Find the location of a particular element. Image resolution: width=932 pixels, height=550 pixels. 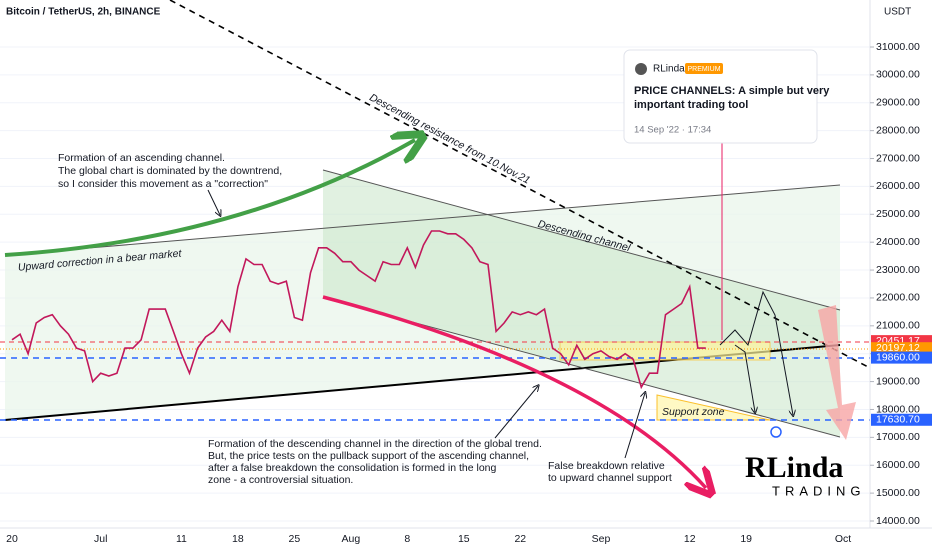

support-zone is located at coordinates (713, 407).